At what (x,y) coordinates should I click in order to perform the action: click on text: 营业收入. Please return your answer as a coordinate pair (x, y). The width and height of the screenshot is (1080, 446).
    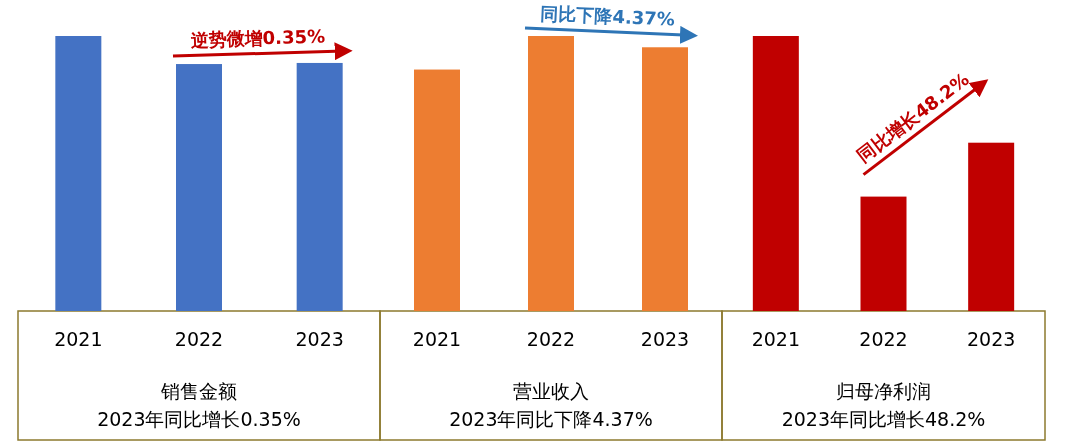
    Looking at the image, I should click on (551, 391).